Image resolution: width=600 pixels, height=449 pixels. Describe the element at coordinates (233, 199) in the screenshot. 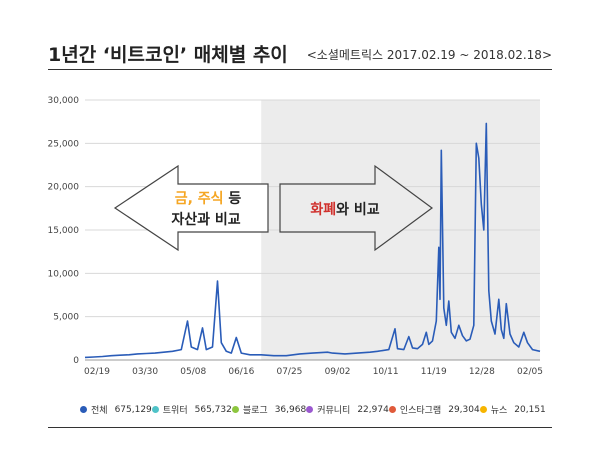

I see `left-arrow-suffix: 등` at that location.